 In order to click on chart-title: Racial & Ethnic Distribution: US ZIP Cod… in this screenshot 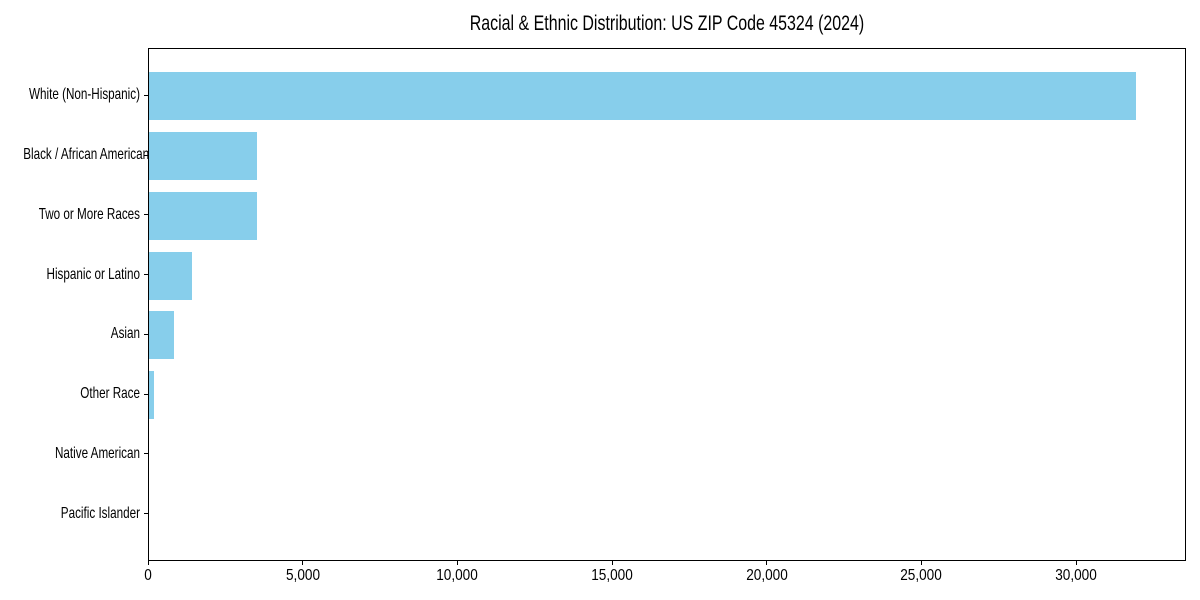, I will do `click(667, 23)`.